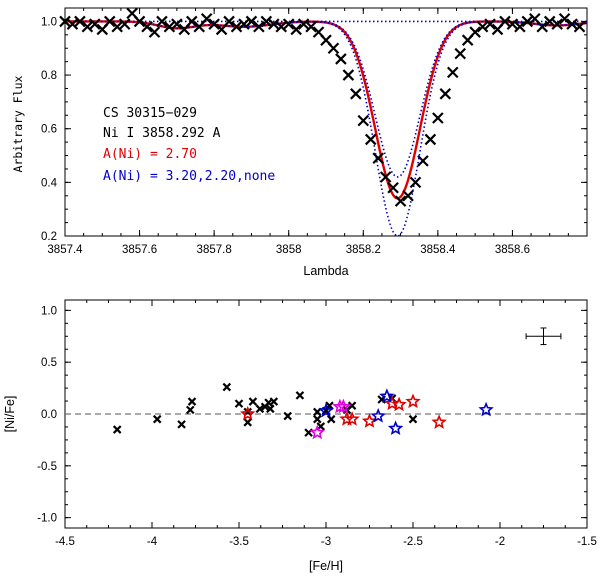 The width and height of the screenshot is (600, 576). Describe the element at coordinates (363, 250) in the screenshot. I see `spectrum-x-tick-label: 3858.2` at that location.